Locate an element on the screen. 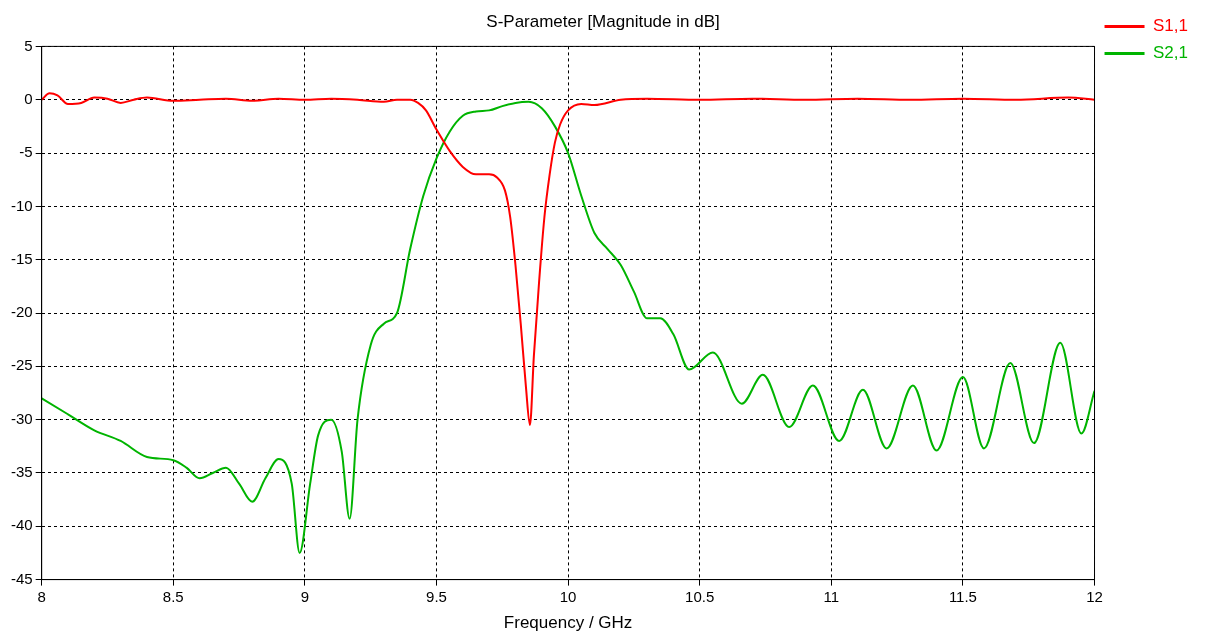 This screenshot has height=639, width=1212. y-tick-label: -25 is located at coordinates (21, 365).